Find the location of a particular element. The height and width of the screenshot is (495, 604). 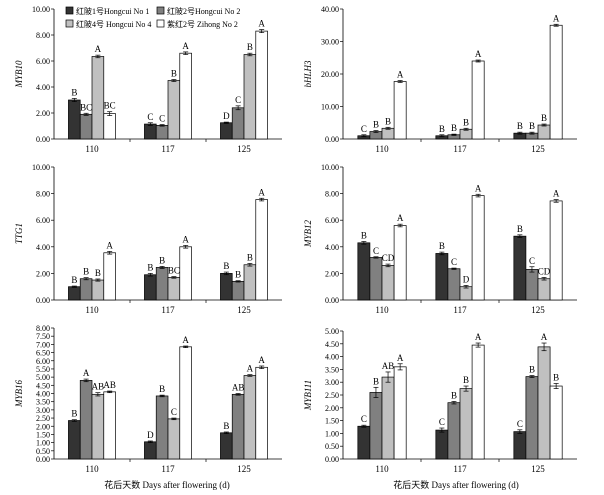

x-axis-title-left: 花后天数 Days after flowering (d) is located at coordinates (166, 484).